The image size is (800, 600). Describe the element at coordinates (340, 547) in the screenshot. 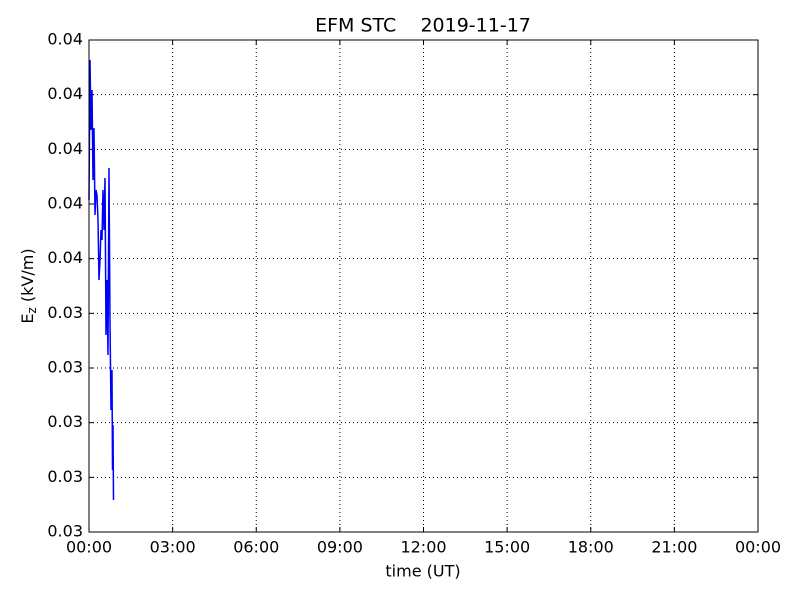

I see `x-tick-label: 09:00` at that location.